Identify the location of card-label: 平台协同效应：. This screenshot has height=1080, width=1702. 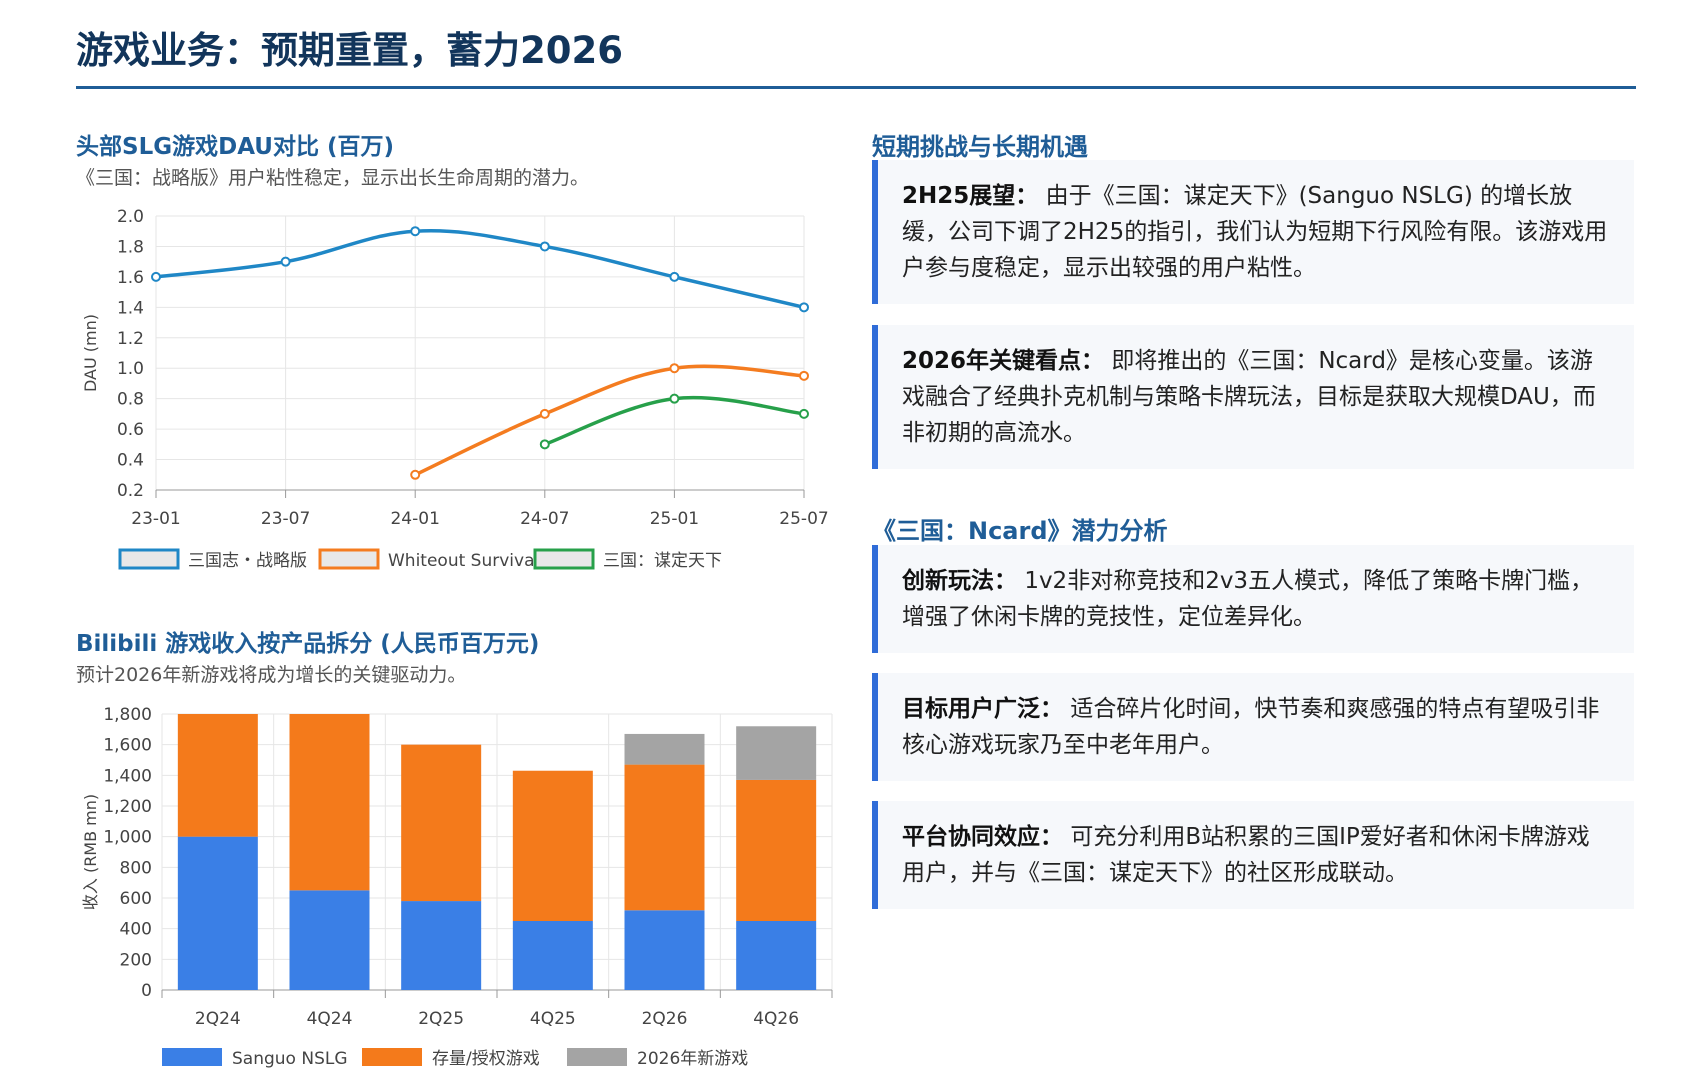
(982, 837).